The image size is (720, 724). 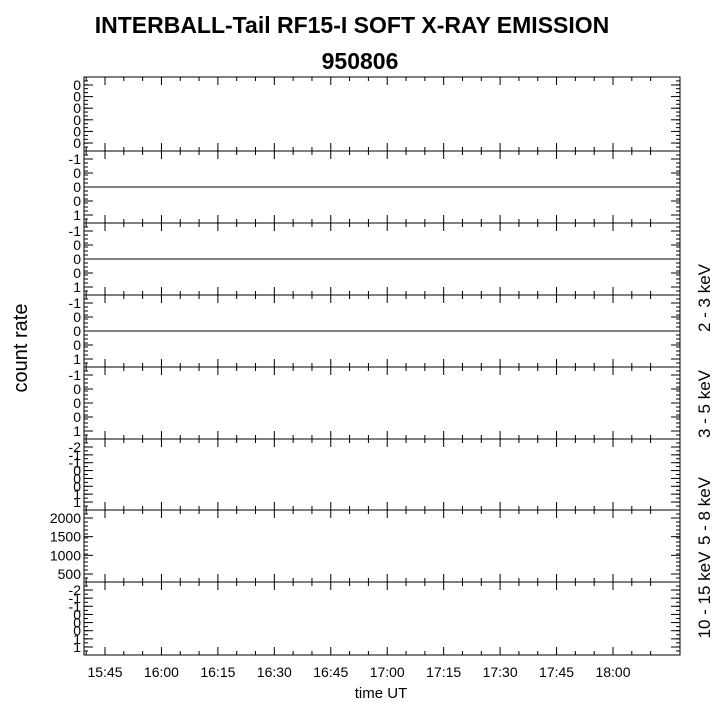 What do you see at coordinates (21, 348) in the screenshot?
I see `y-axis-label: count rate` at bounding box center [21, 348].